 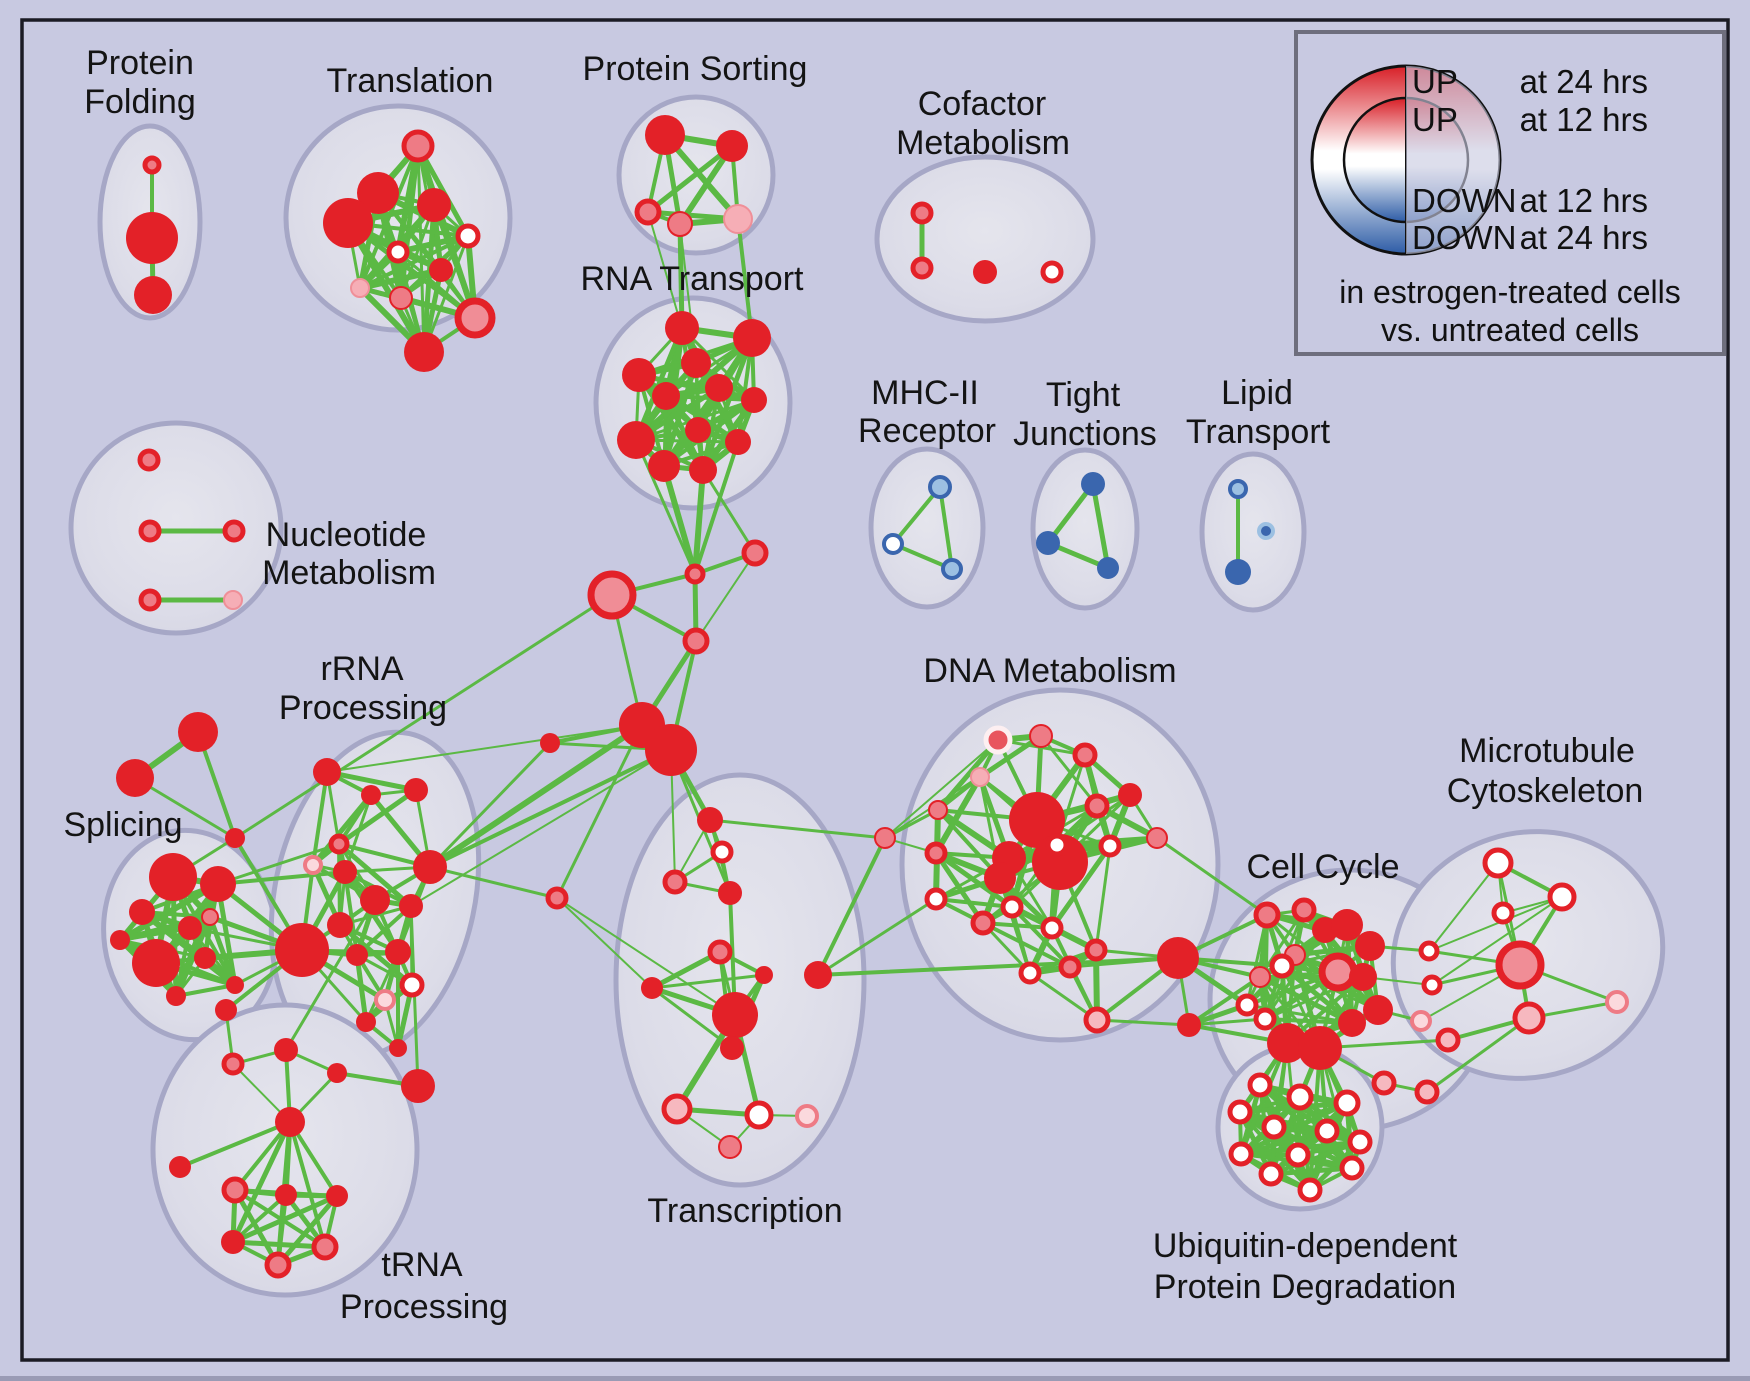 What do you see at coordinates (925, 393) in the screenshot?
I see `cluster-label-mhc-ii-receptor: MHC-II` at bounding box center [925, 393].